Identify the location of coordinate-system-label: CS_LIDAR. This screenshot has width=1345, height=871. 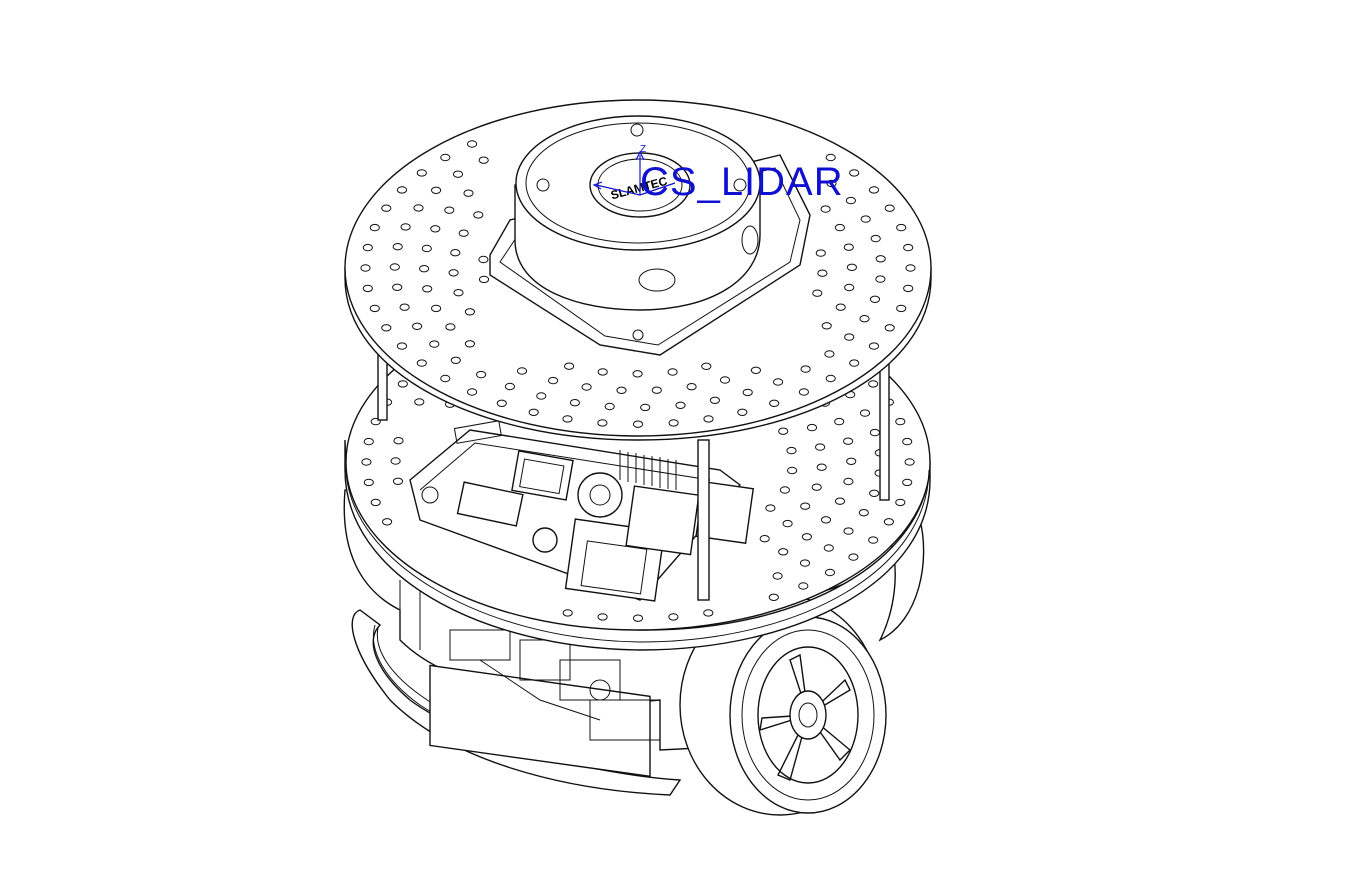
(742, 182).